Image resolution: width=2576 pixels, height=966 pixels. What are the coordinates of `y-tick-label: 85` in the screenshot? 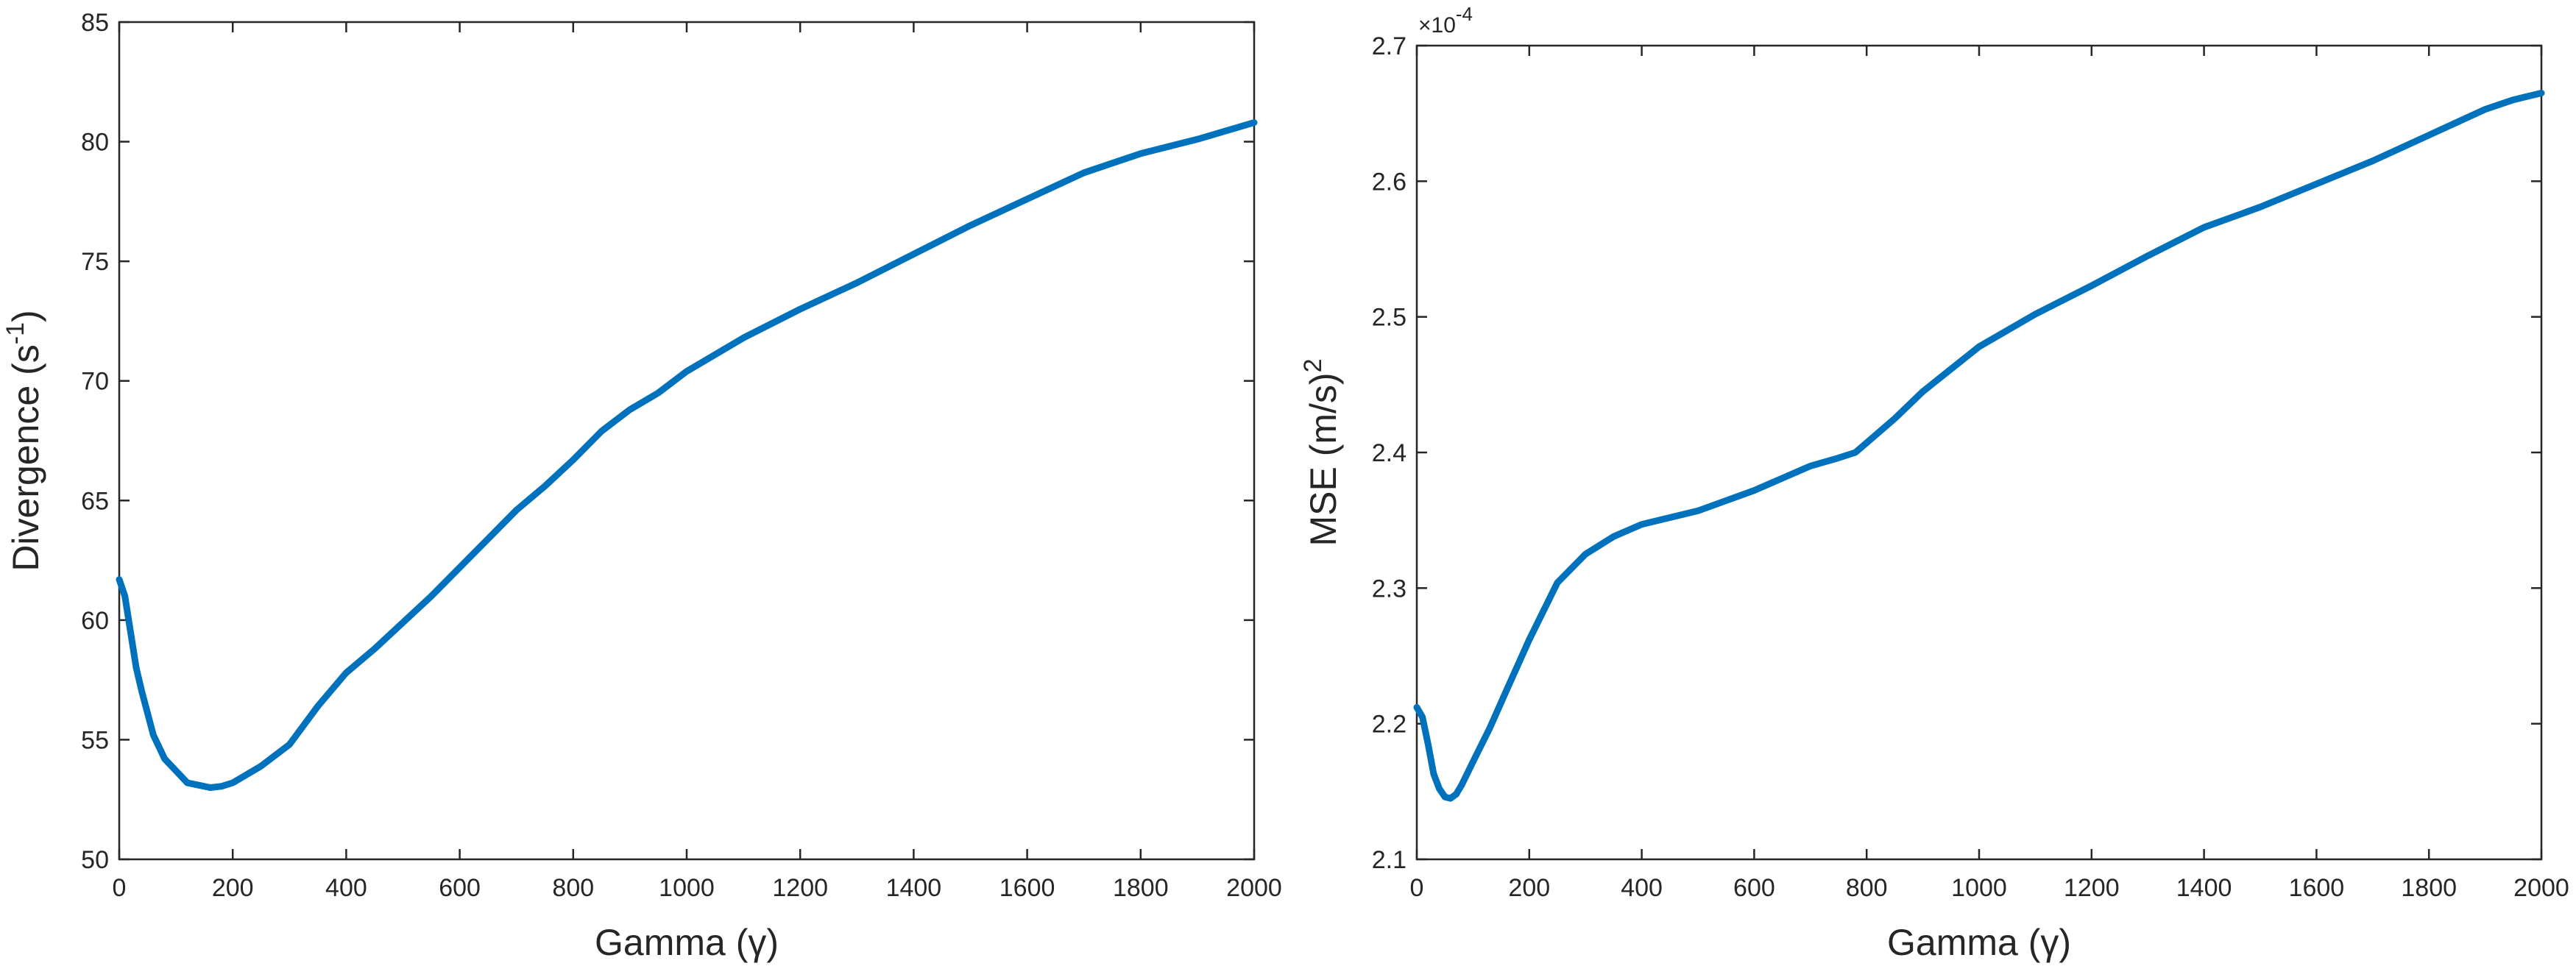 It's located at (95, 23).